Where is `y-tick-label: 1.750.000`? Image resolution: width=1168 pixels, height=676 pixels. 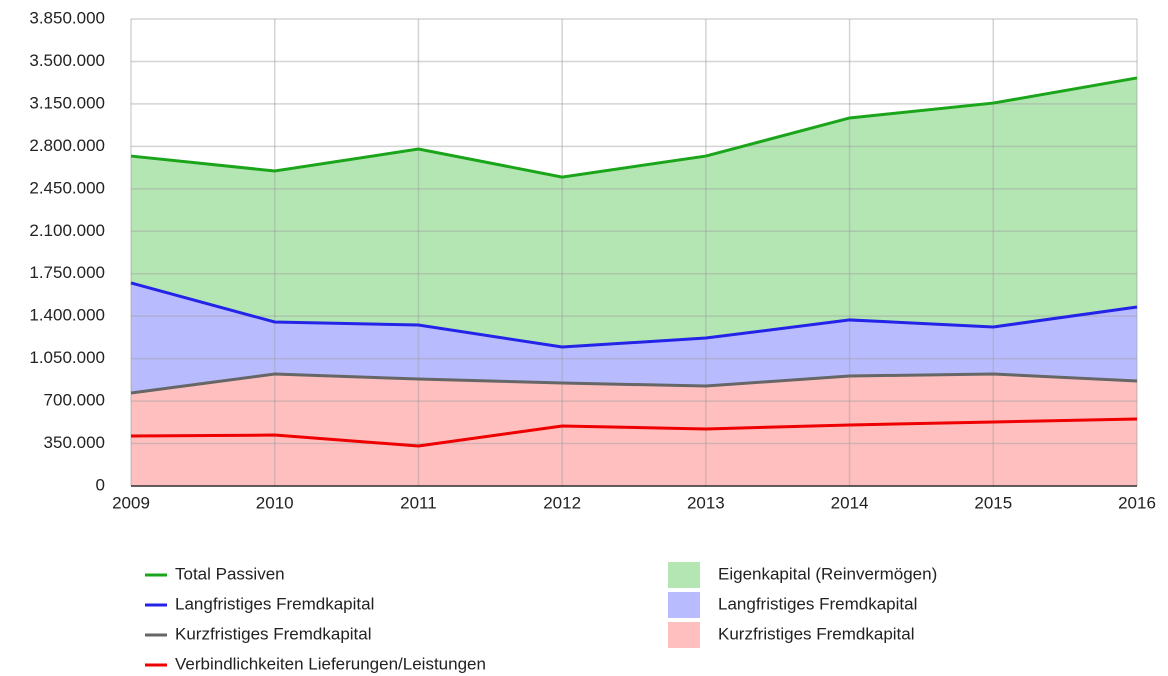 y-tick-label: 1.750.000 is located at coordinates (67, 272).